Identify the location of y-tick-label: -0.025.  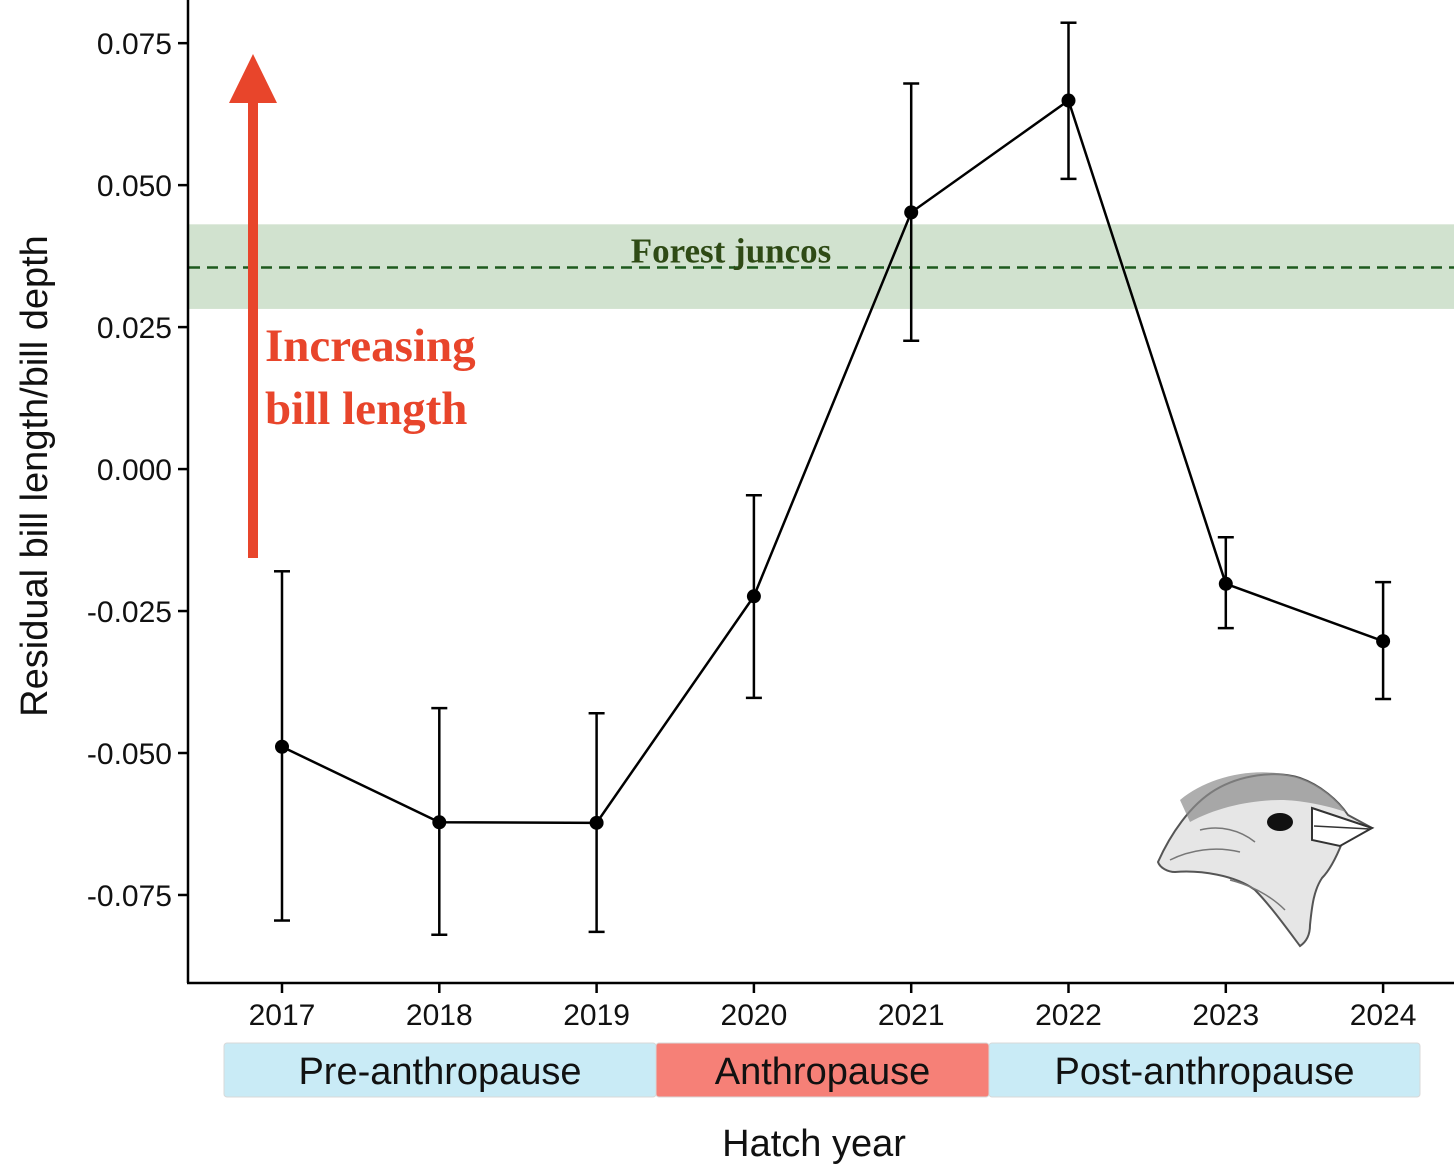
(129, 612).